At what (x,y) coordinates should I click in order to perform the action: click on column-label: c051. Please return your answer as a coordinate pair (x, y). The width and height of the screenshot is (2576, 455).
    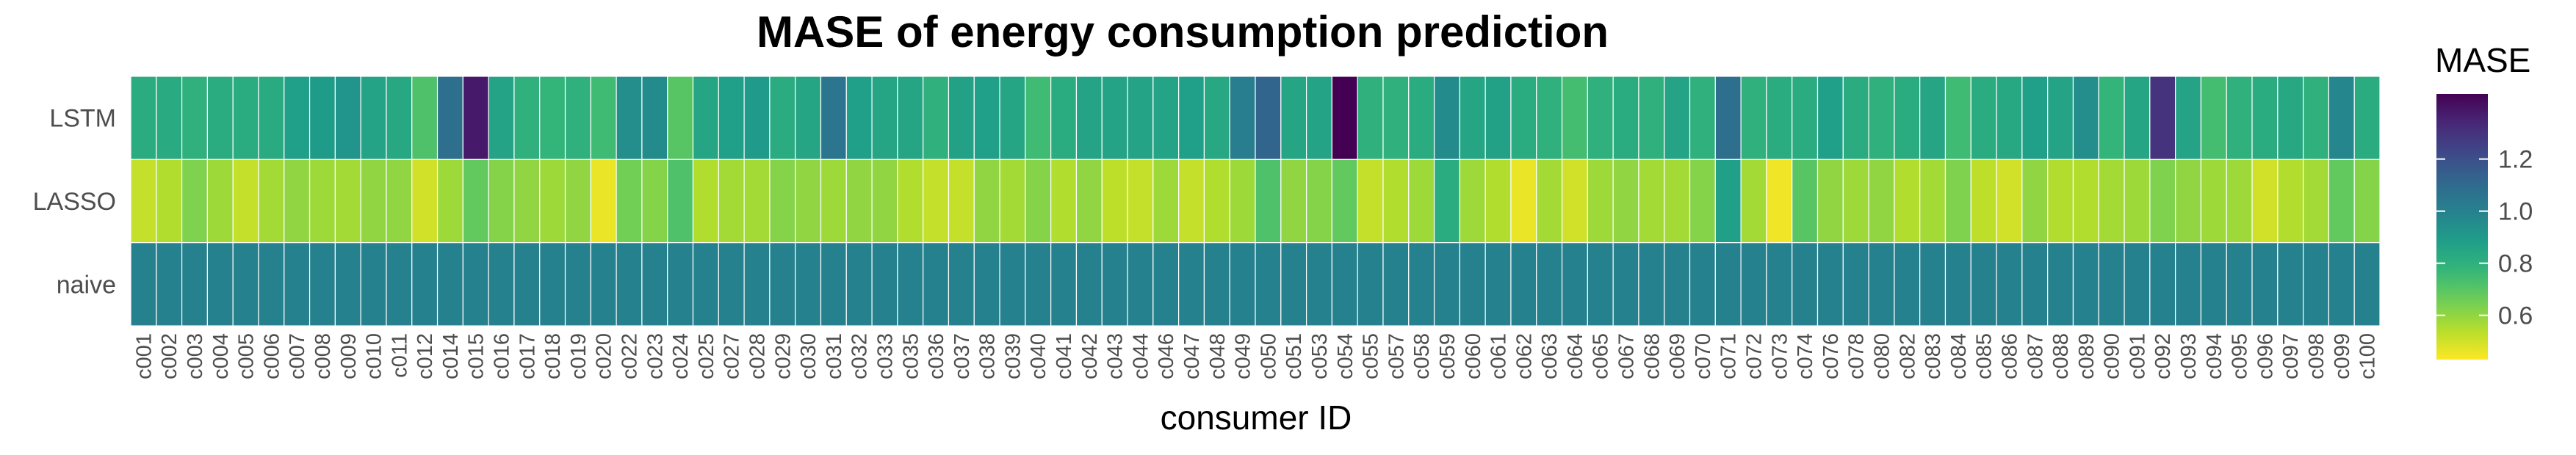
    Looking at the image, I should click on (1294, 356).